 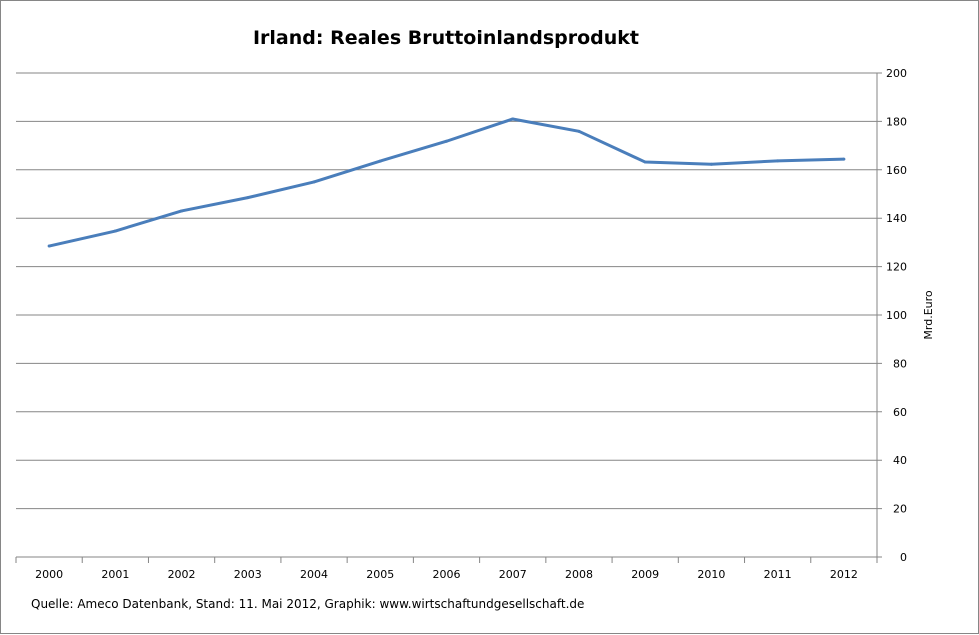 I want to click on chart-title: Irland: Reales Bruttoinlandsprodukt, so click(x=446, y=38).